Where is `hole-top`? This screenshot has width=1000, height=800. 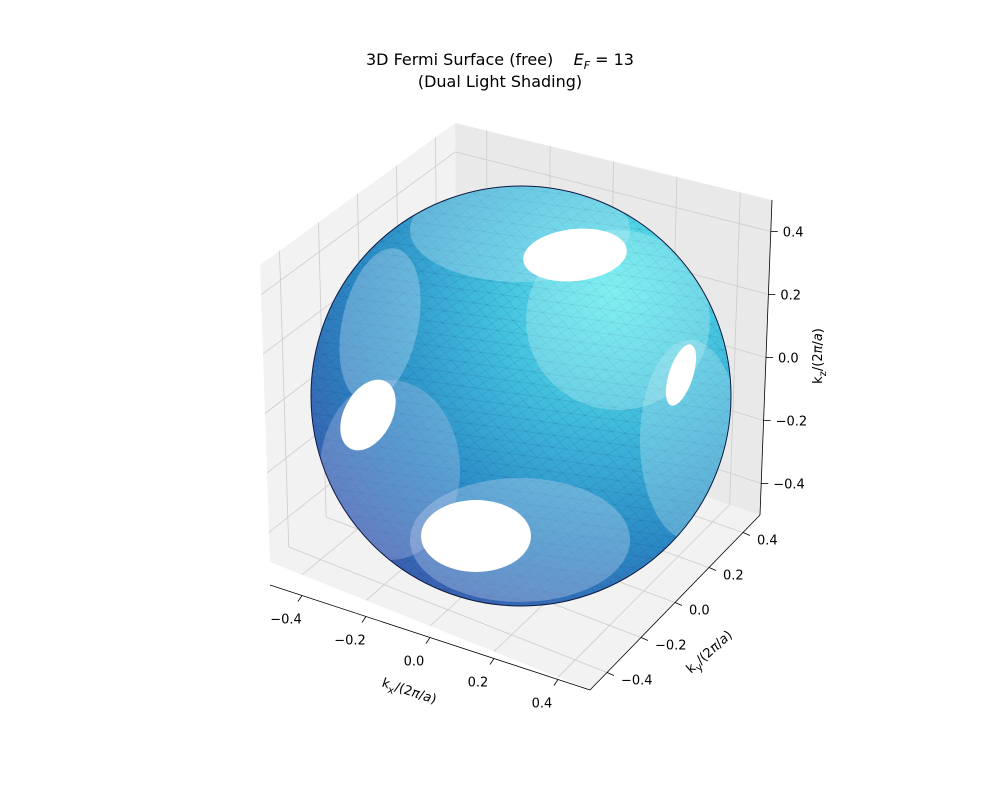 hole-top is located at coordinates (575, 255).